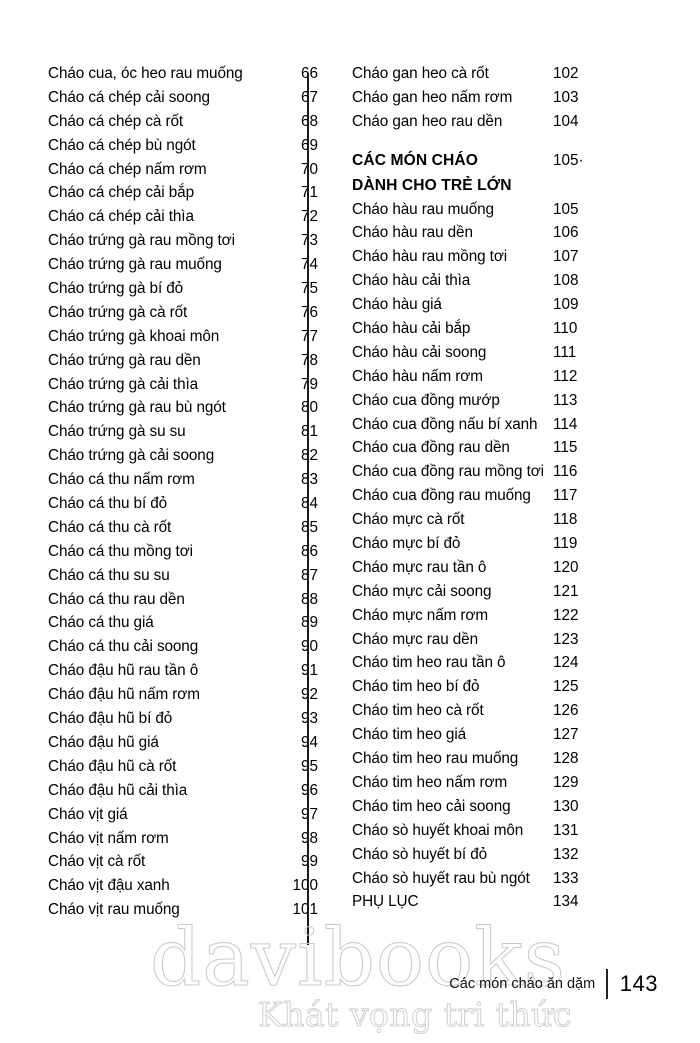 The height and width of the screenshot is (1043, 700). I want to click on toc-entry: Cháo đậu hũ nấm rơm 92, so click(183, 695).